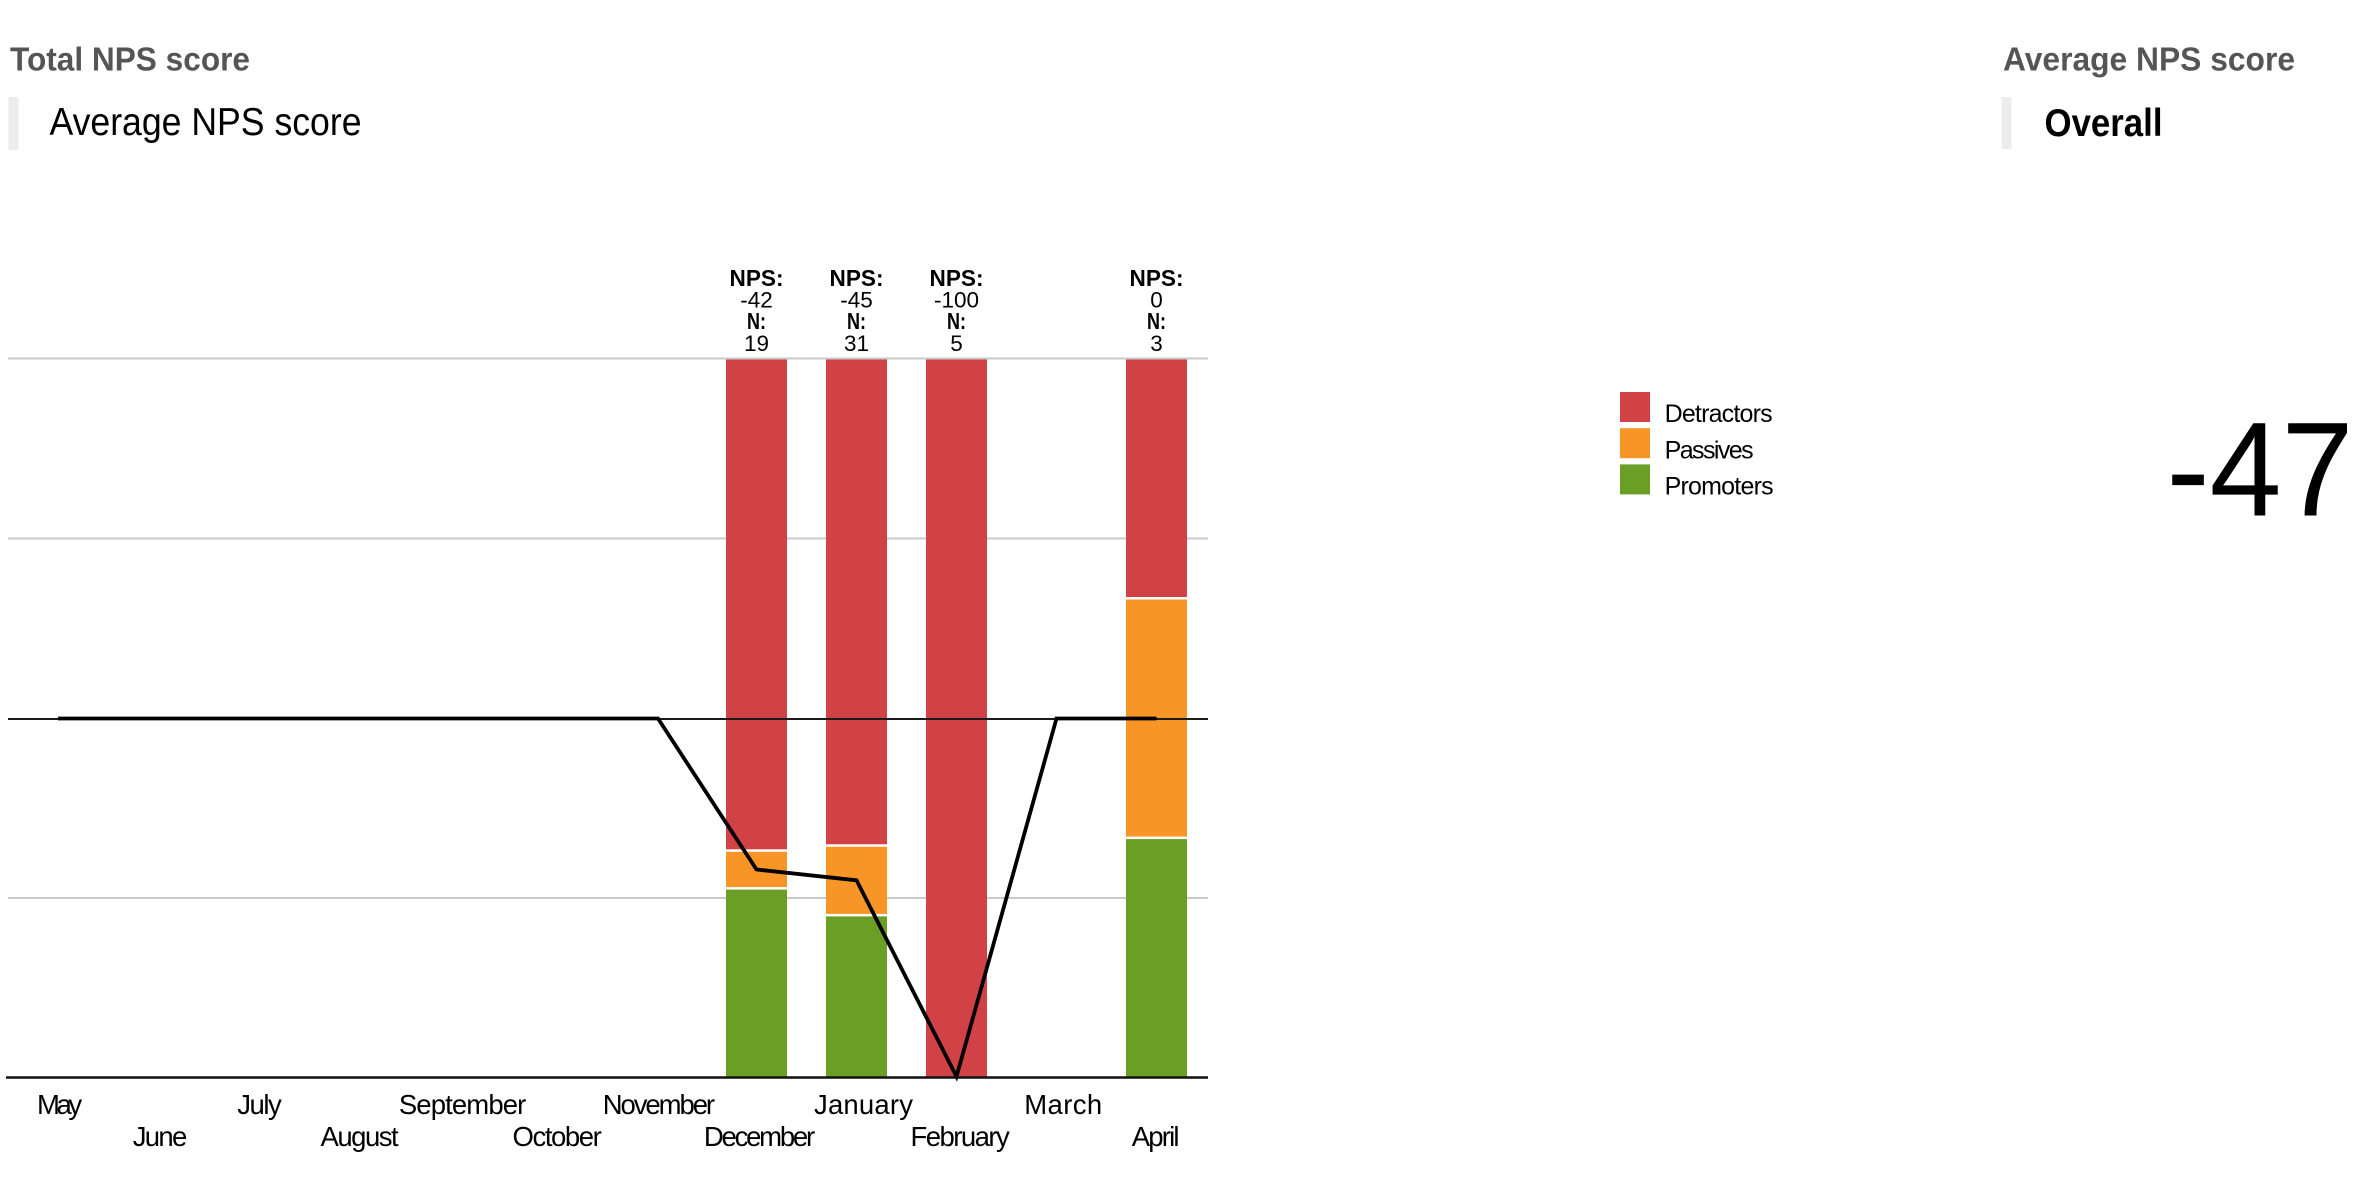 This screenshot has height=1179, width=2372. Describe the element at coordinates (956, 343) in the screenshot. I see `svg-text: 5` at that location.